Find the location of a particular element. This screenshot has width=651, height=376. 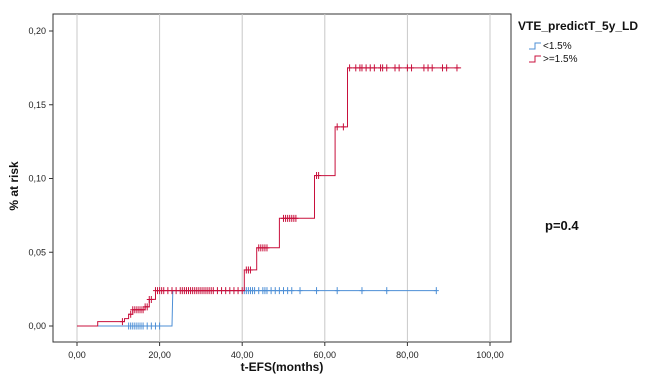

y-tick-label: 0,05 is located at coordinates (37, 252).